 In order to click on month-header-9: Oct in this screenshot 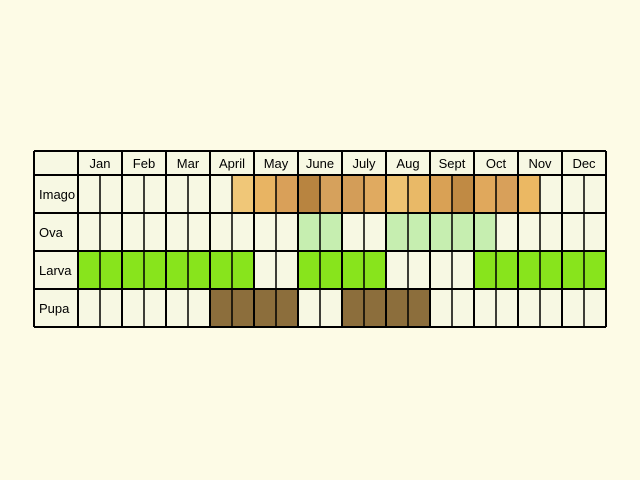, I will do `click(496, 163)`.